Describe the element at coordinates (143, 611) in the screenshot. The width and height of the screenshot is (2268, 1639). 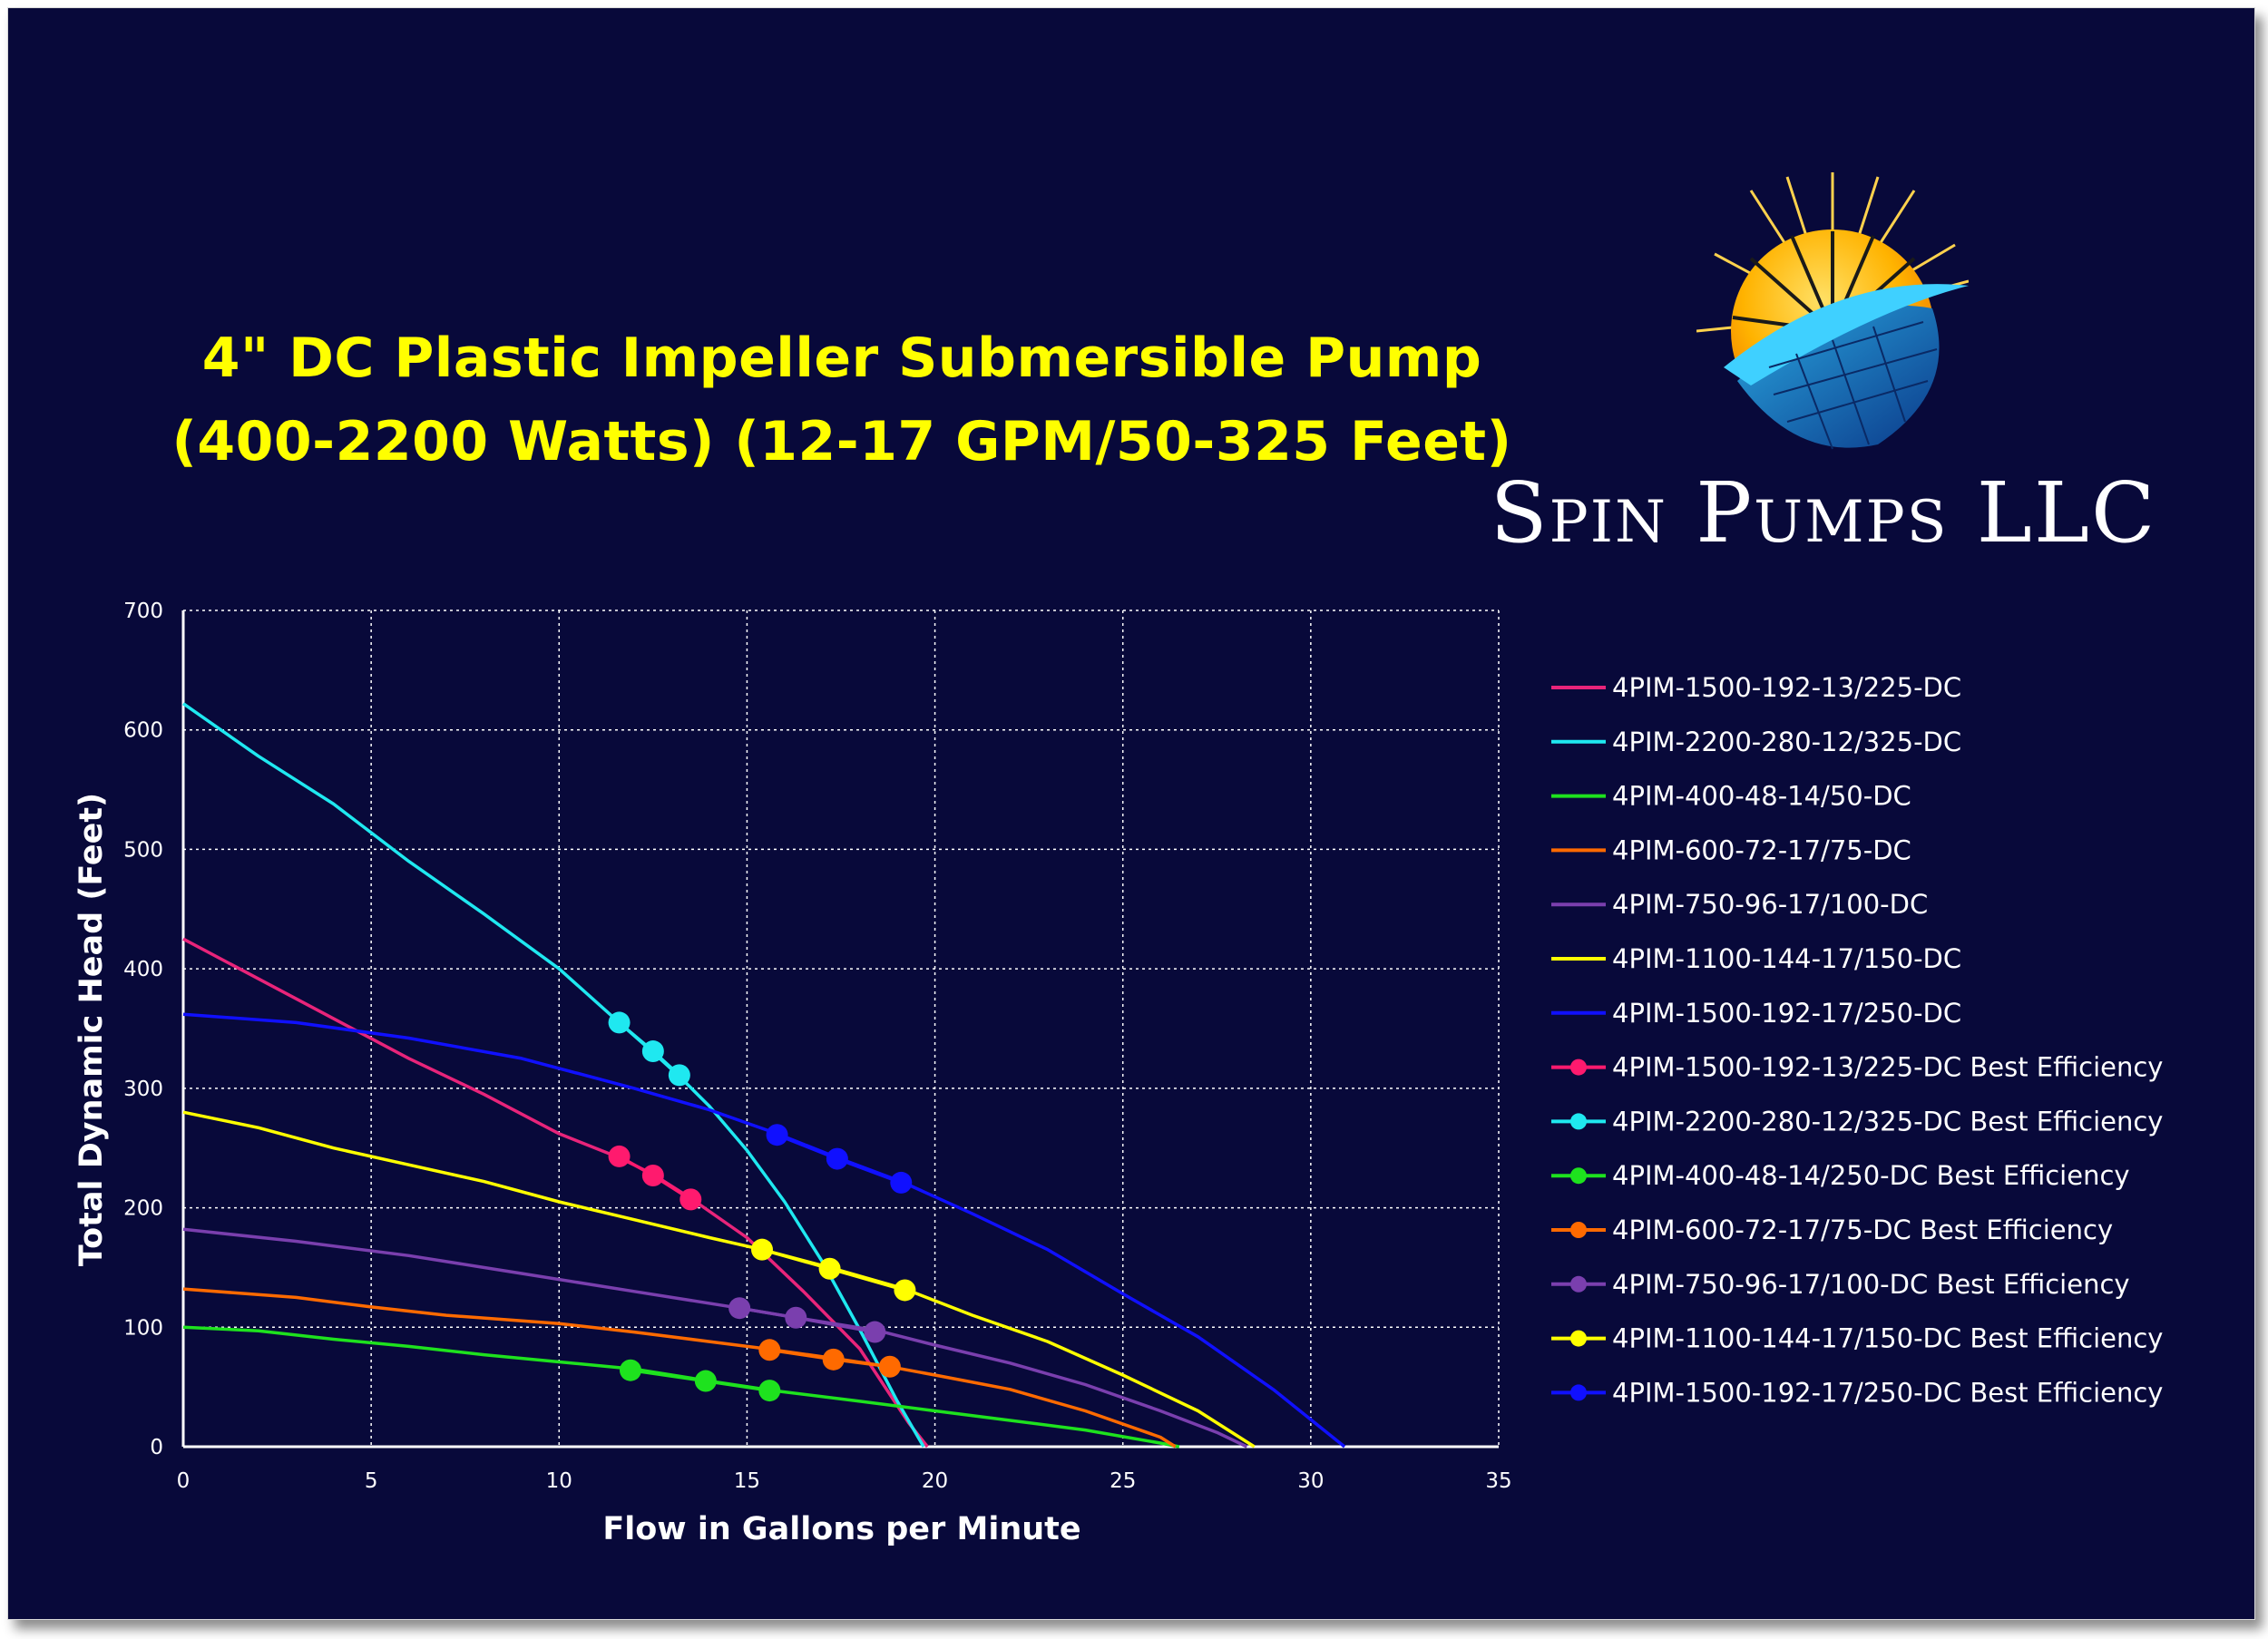
I see `y-tick-label: 700` at that location.